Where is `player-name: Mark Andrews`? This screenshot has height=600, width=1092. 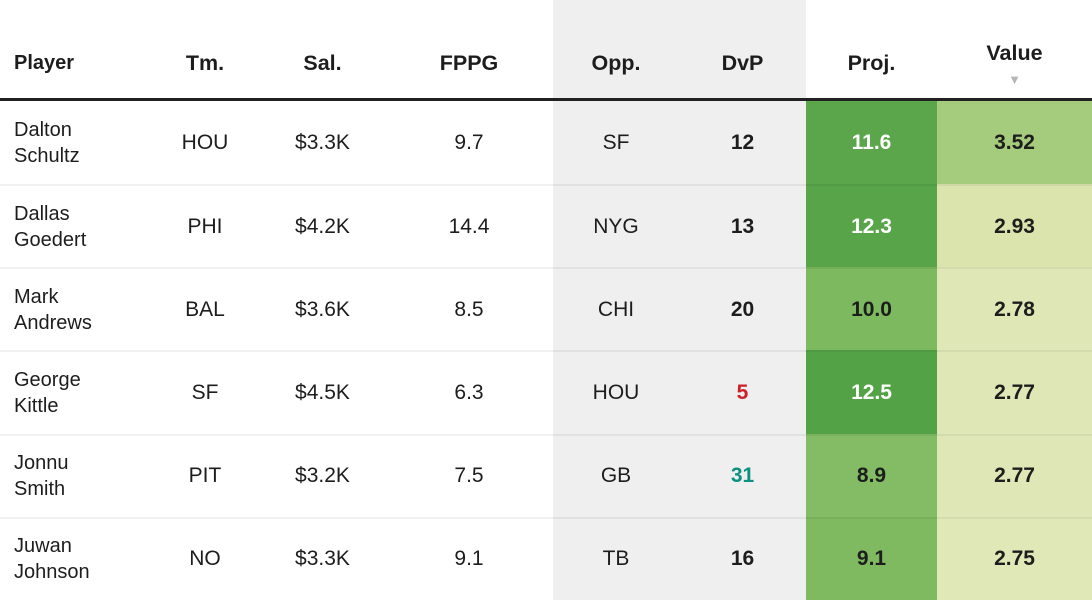
player-name: Mark Andrews is located at coordinates (53, 309).